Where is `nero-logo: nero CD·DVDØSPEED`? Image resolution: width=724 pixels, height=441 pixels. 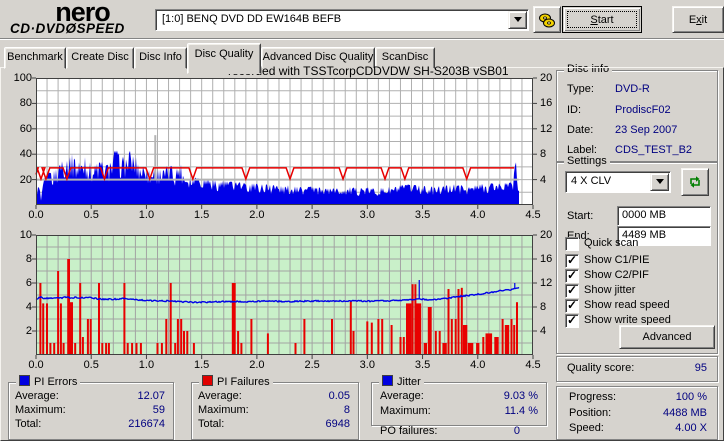
nero-logo: nero CD·DVDØSPEED is located at coordinates (82, 18).